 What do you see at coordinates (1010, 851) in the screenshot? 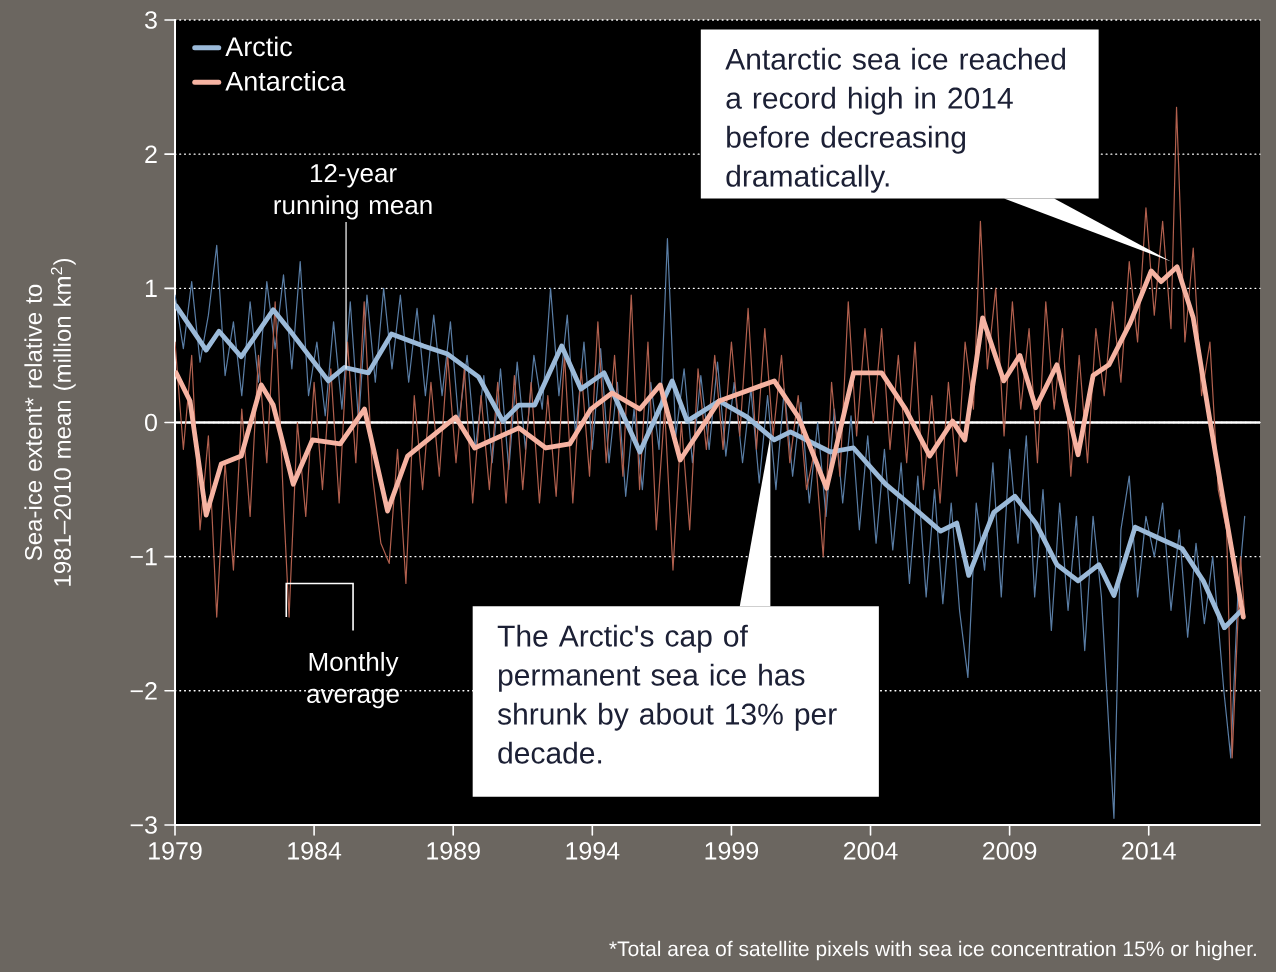
I see `x-tick-label: 2009` at bounding box center [1010, 851].